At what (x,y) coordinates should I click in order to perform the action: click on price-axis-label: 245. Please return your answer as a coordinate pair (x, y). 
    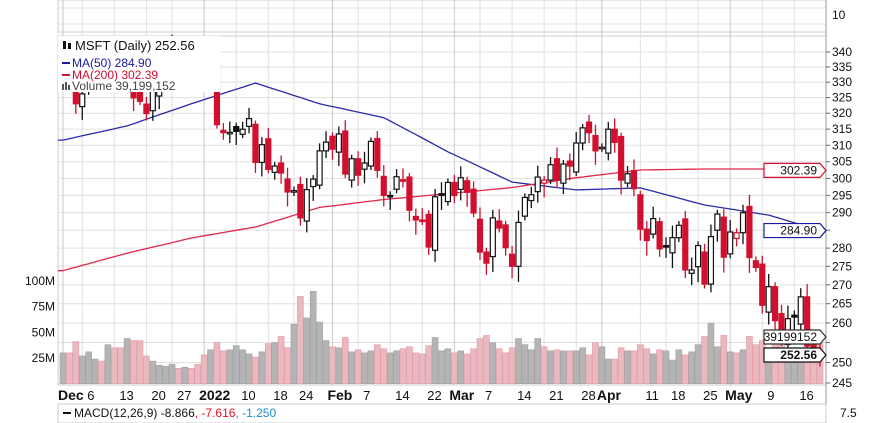
    Looking at the image, I should click on (842, 383).